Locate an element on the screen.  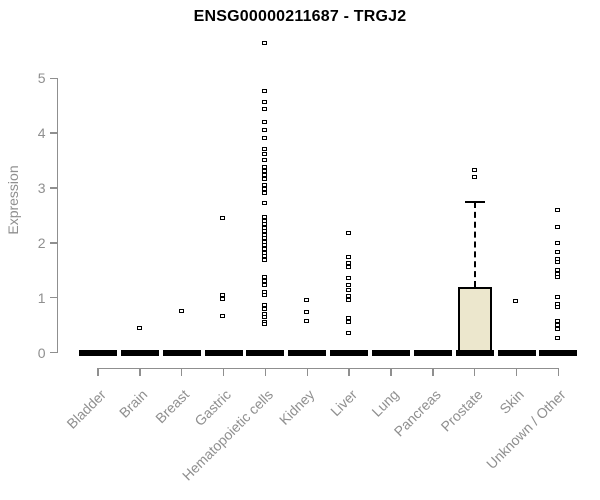
x-tick-label: Skin is located at coordinates (512, 401).